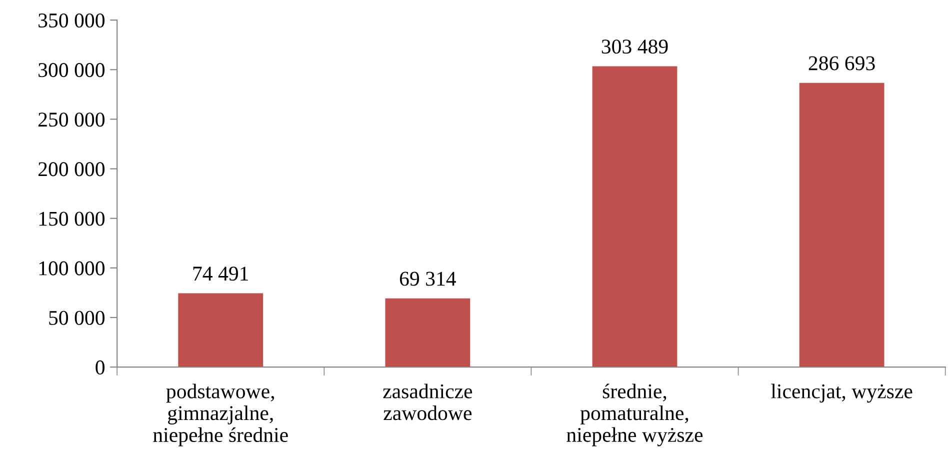 This screenshot has width=952, height=467. Describe the element at coordinates (220, 415) in the screenshot. I see `x-tick-label: podstawowe, gimnazjalne, niepełne średnie` at that location.